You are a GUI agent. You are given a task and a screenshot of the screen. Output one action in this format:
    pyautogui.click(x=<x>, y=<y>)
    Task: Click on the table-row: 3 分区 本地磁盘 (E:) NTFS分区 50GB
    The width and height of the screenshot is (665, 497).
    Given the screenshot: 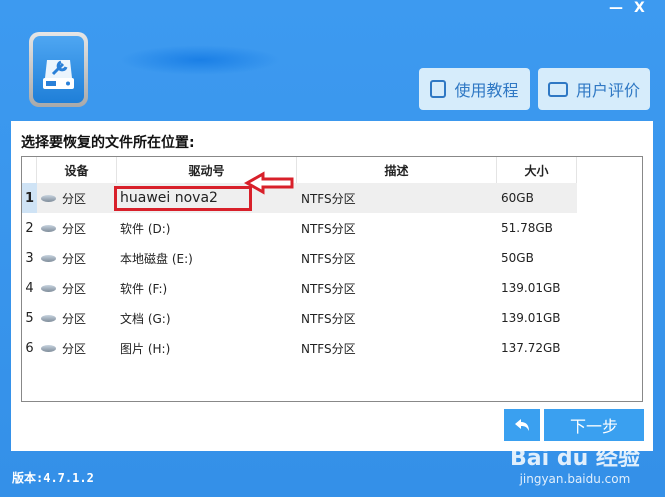 What is the action you would take?
    pyautogui.click(x=299, y=258)
    